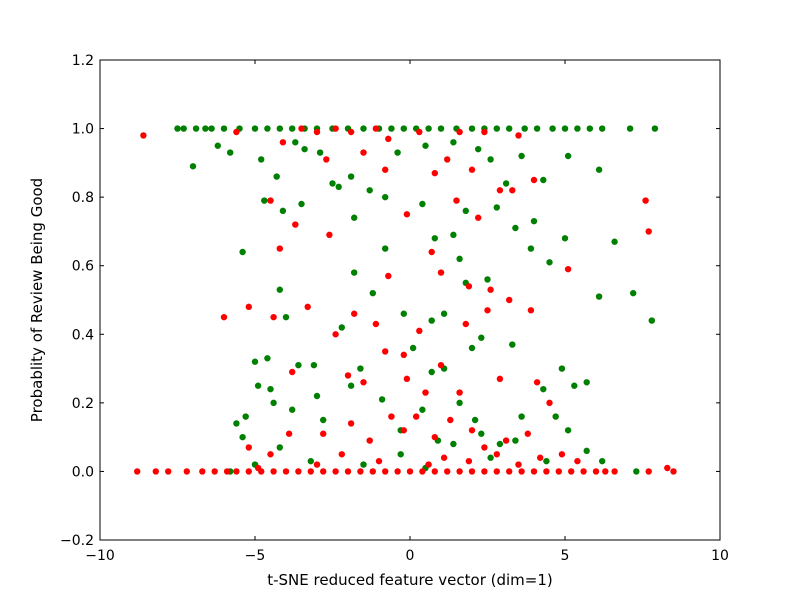 The image size is (800, 600). What do you see at coordinates (83, 335) in the screenshot?
I see `y-tick-label: 0.4` at bounding box center [83, 335].